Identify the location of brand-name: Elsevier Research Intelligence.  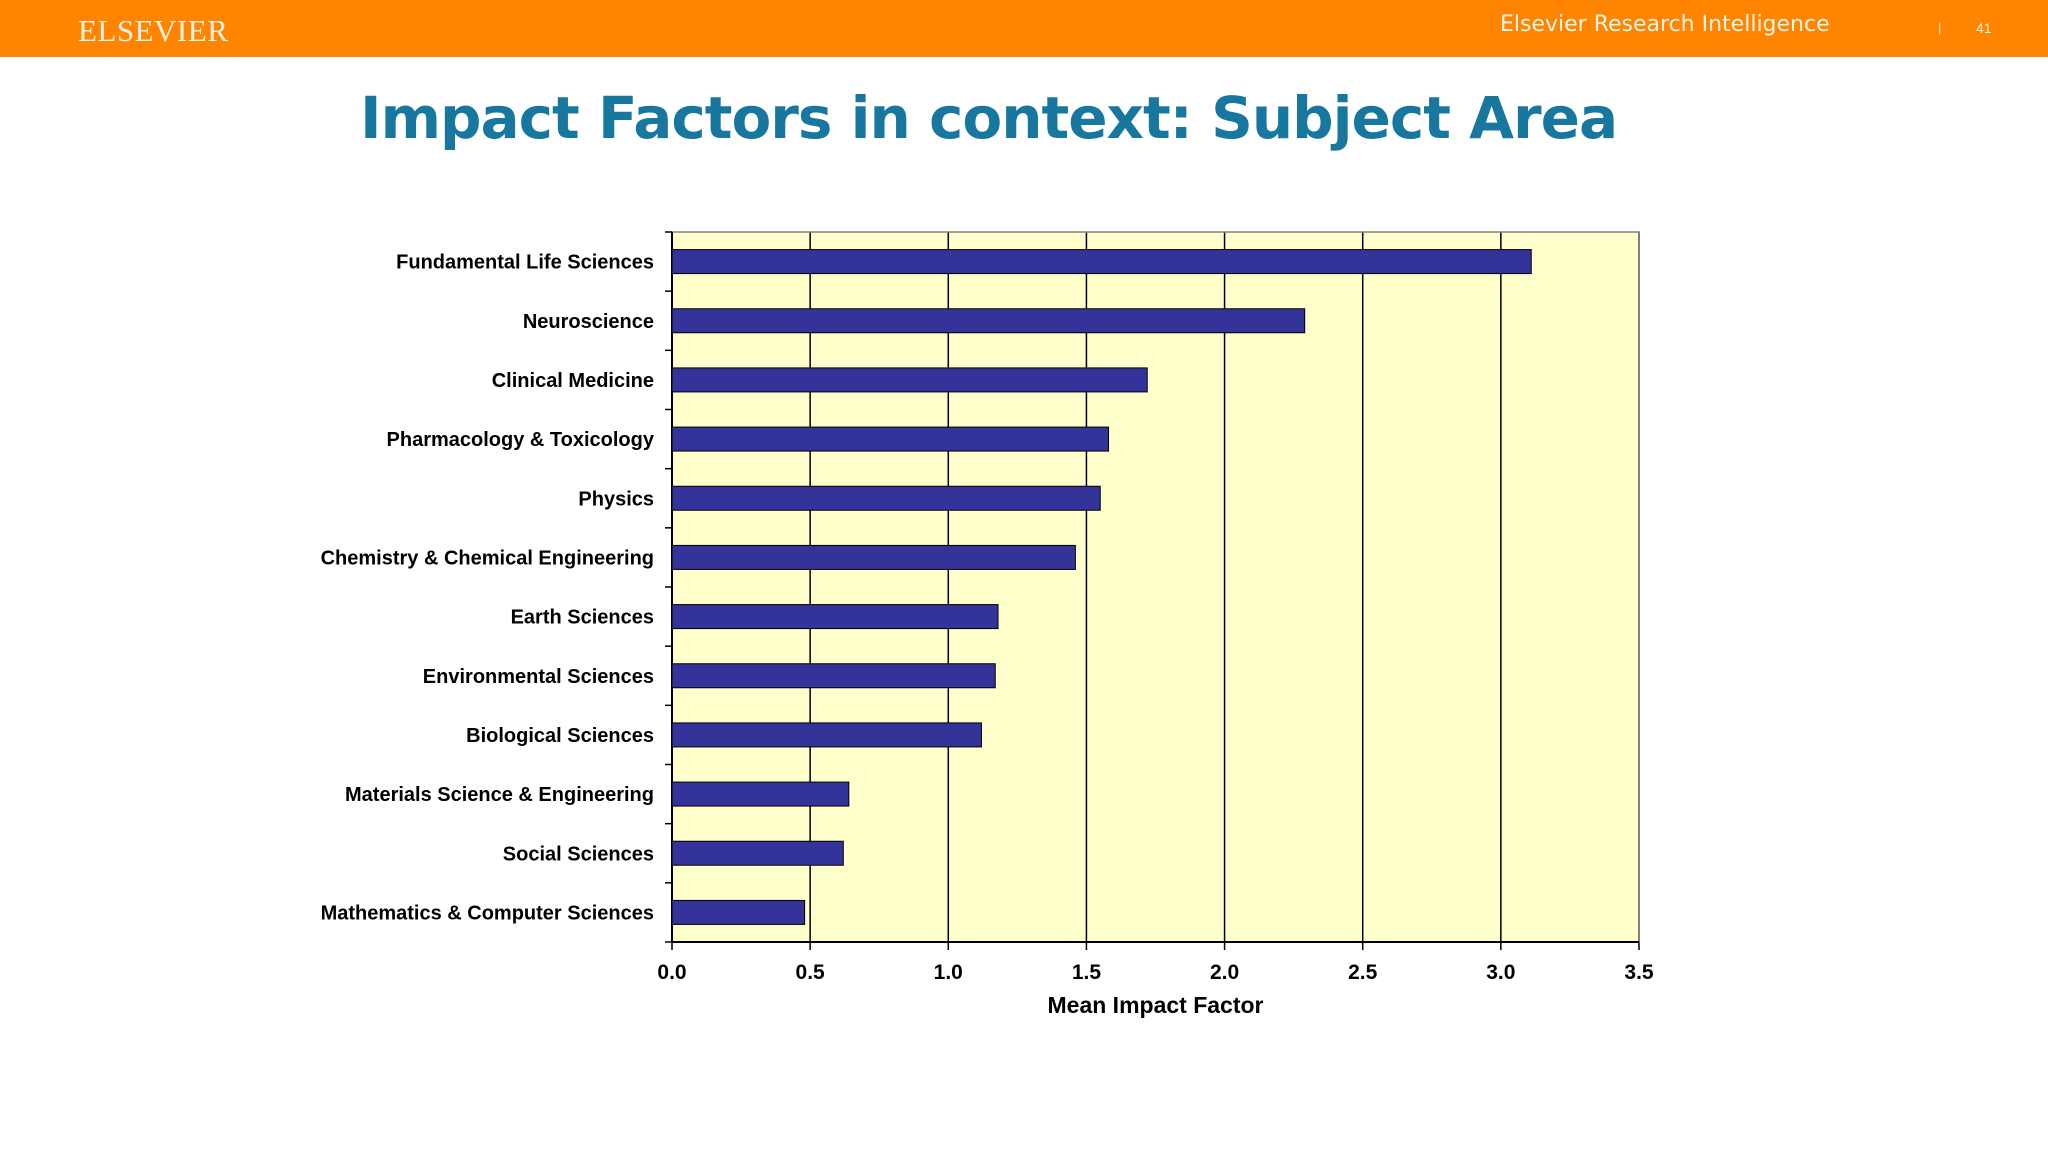
(1665, 24).